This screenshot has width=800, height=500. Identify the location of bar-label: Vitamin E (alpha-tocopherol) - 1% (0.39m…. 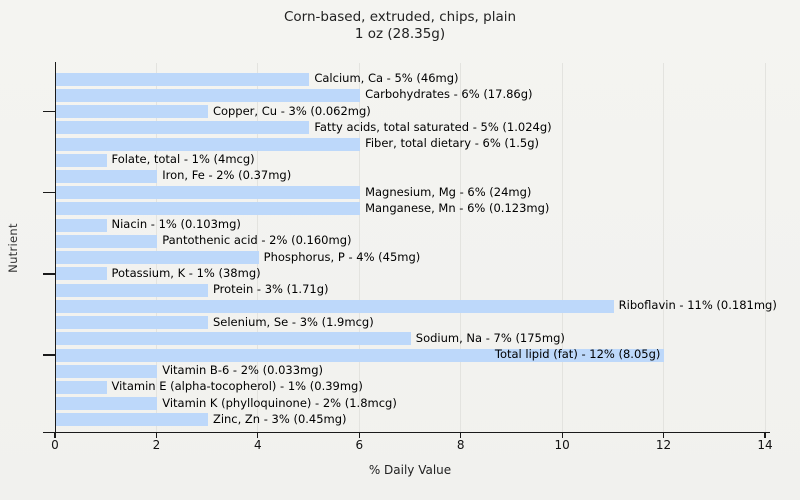
(237, 386).